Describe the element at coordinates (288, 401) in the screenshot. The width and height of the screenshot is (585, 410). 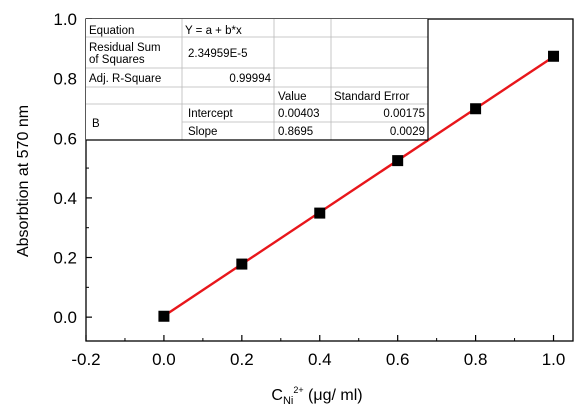
I see `x-axis-title-subscript: Ni` at that location.